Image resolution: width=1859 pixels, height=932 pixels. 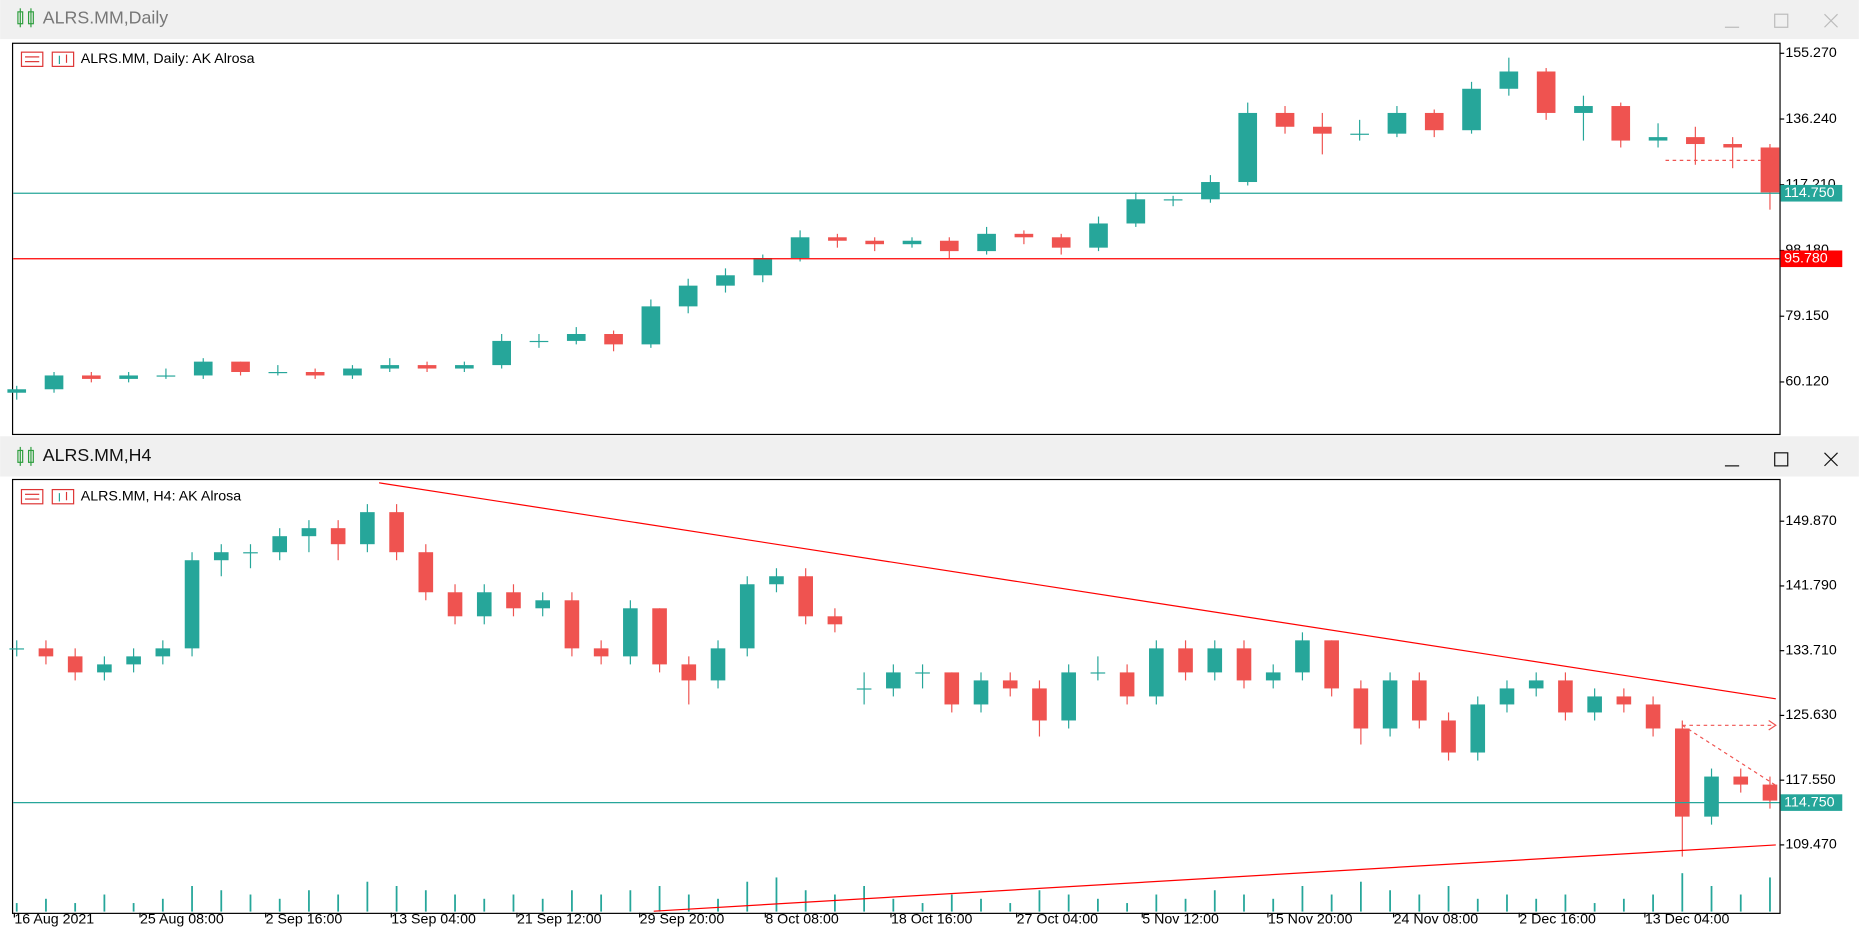 I want to click on x-tick-label: 29 Sep 20:00, so click(x=682, y=919).